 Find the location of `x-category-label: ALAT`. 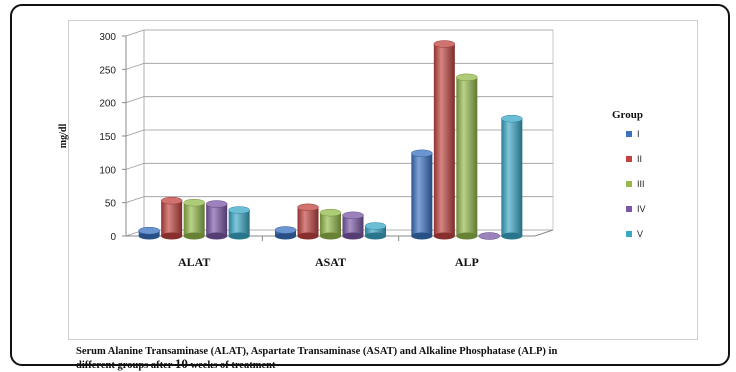

x-category-label: ALAT is located at coordinates (194, 262).